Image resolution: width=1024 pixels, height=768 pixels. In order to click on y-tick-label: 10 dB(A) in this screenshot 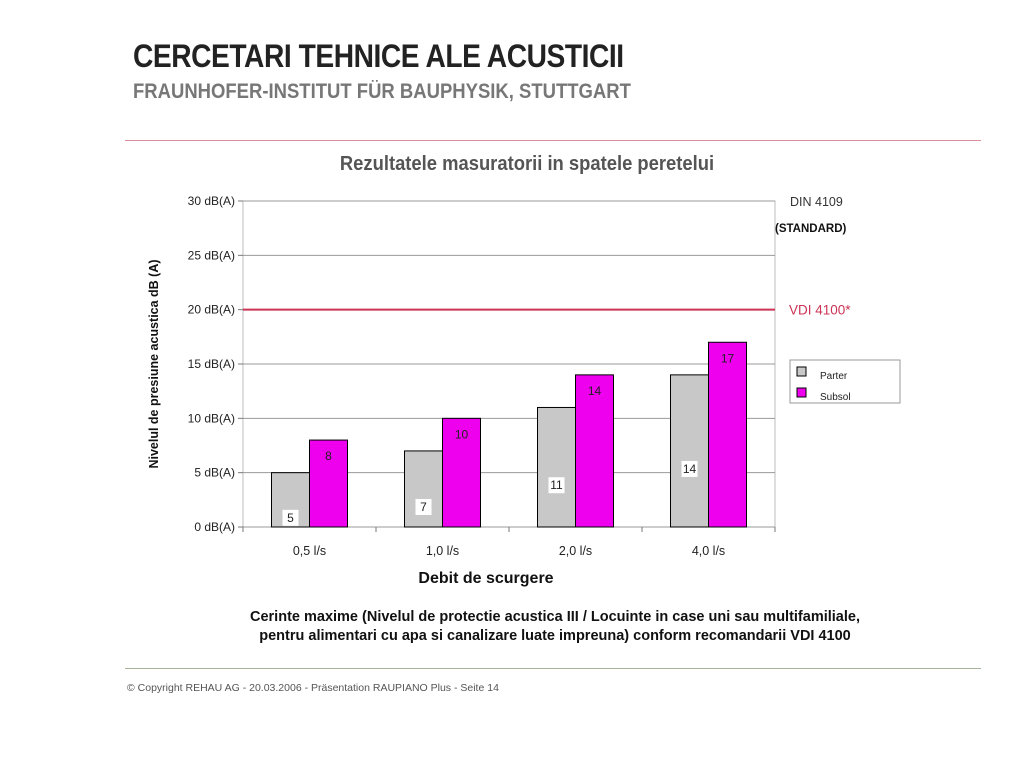, I will do `click(211, 418)`.